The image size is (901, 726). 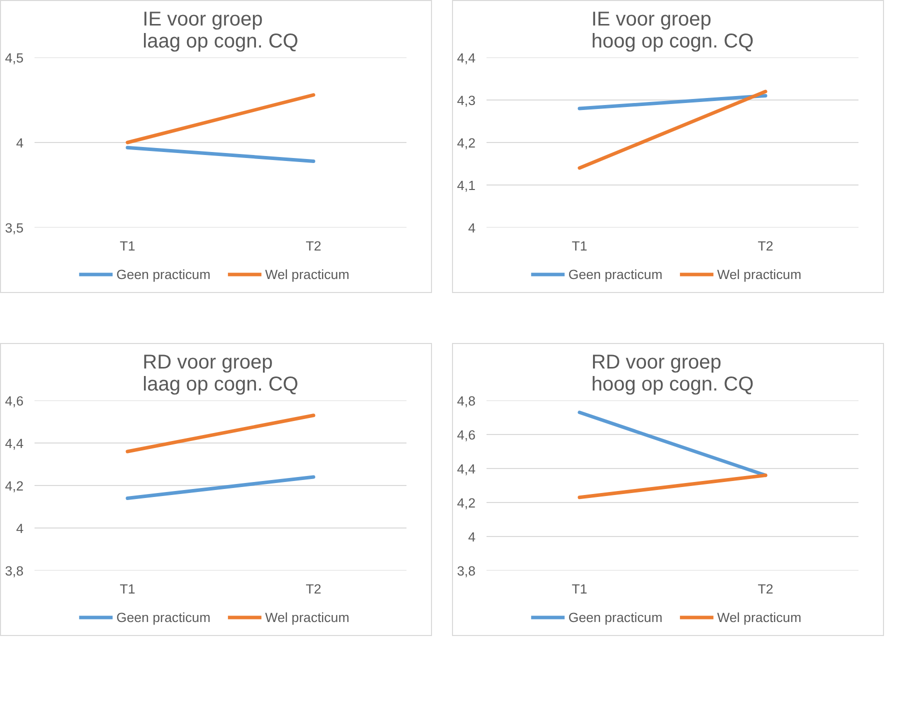 I want to click on chart-title: IE voor groep hoog op cogn. CQ, so click(x=672, y=30).